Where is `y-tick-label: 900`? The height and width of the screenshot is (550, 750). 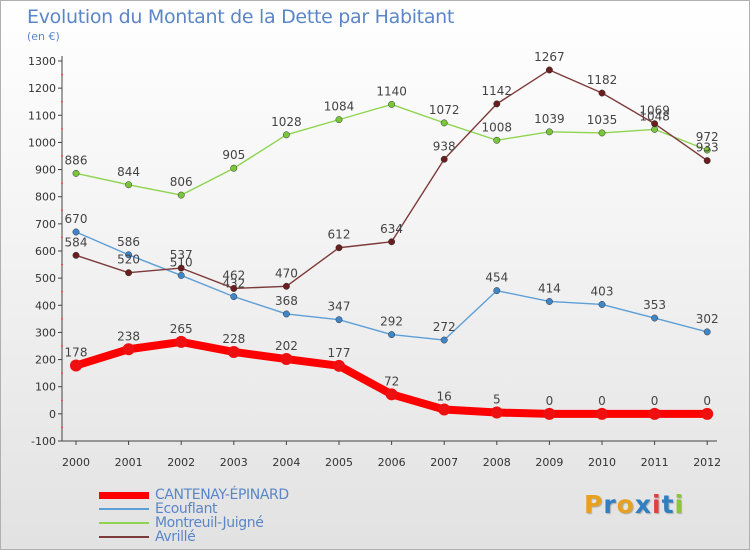
y-tick-label: 900 is located at coordinates (45, 170).